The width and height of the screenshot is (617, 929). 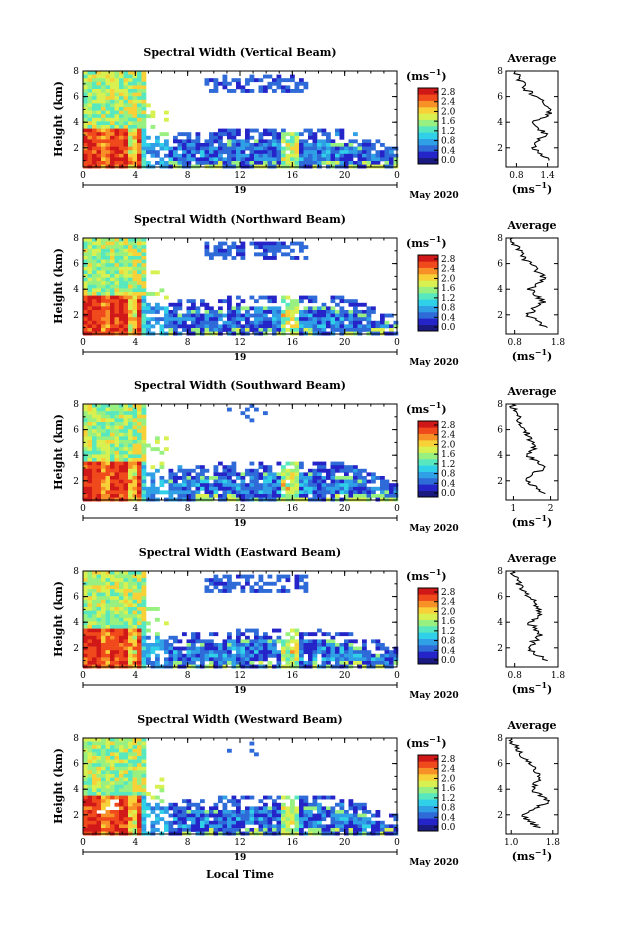 I want to click on panel-title: Spectral Width (Vertical Beam), so click(x=239, y=52).